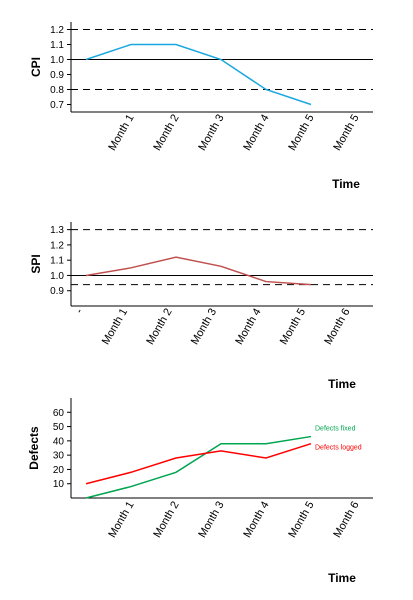 The image size is (413, 600). Describe the element at coordinates (59, 484) in the screenshot. I see `y-tick-label-1: 10` at that location.